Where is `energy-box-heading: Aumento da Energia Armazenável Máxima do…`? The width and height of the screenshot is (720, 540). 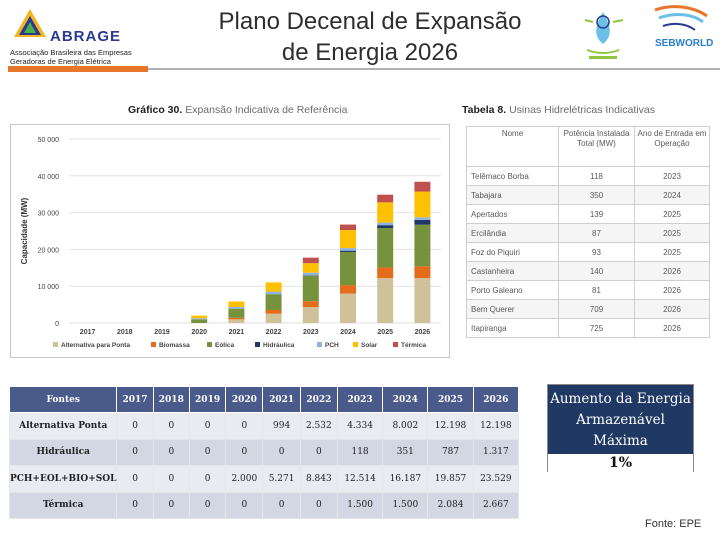 energy-box-heading: Aumento da Energia Armazenável Máxima do… is located at coordinates (620, 427).